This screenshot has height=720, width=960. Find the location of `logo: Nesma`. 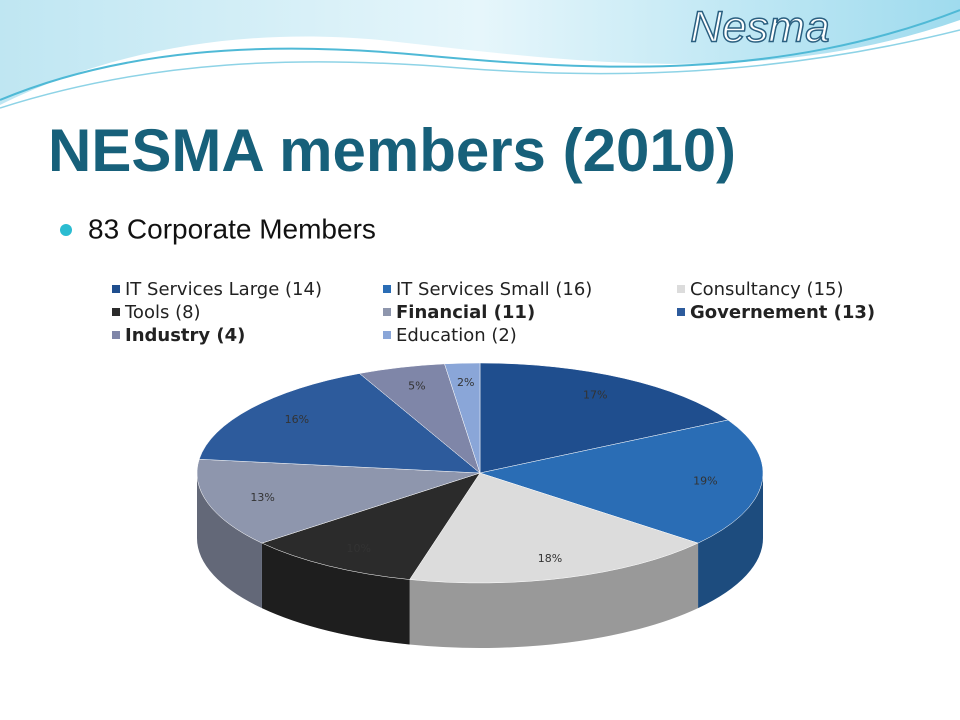

logo: Nesma is located at coordinates (759, 27).